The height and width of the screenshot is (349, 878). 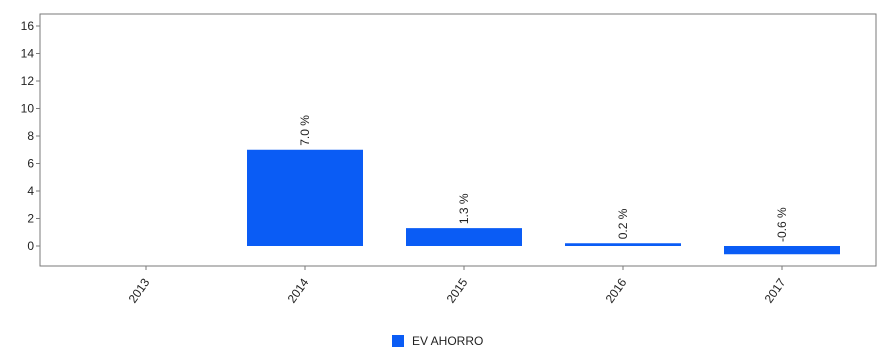 What do you see at coordinates (28, 26) in the screenshot?
I see `y-tick-label: 16` at bounding box center [28, 26].